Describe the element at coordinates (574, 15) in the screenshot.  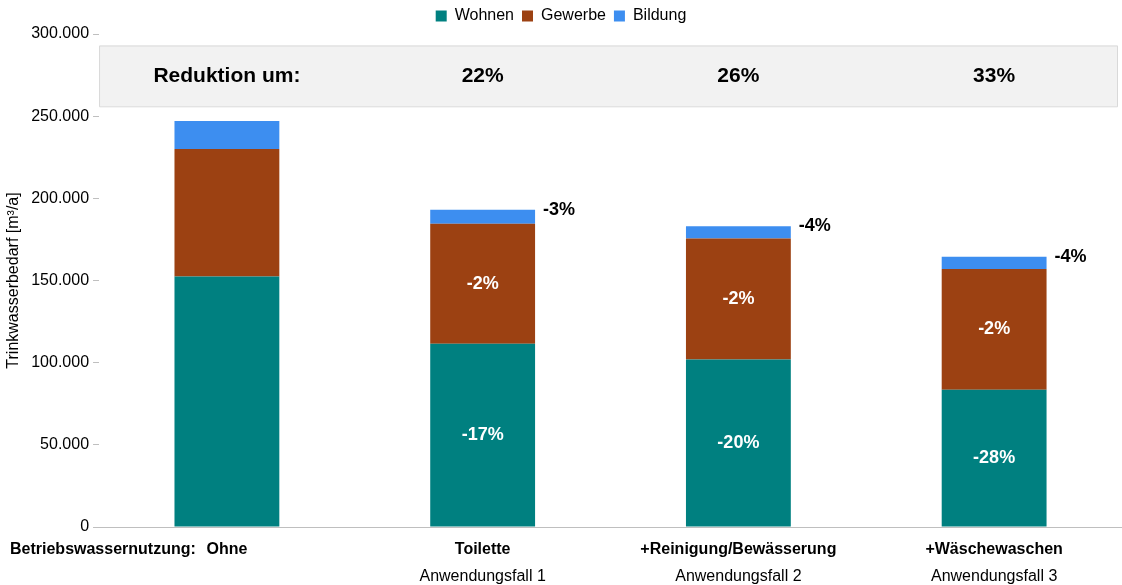
I see `legend-label: Gewerbe` at that location.